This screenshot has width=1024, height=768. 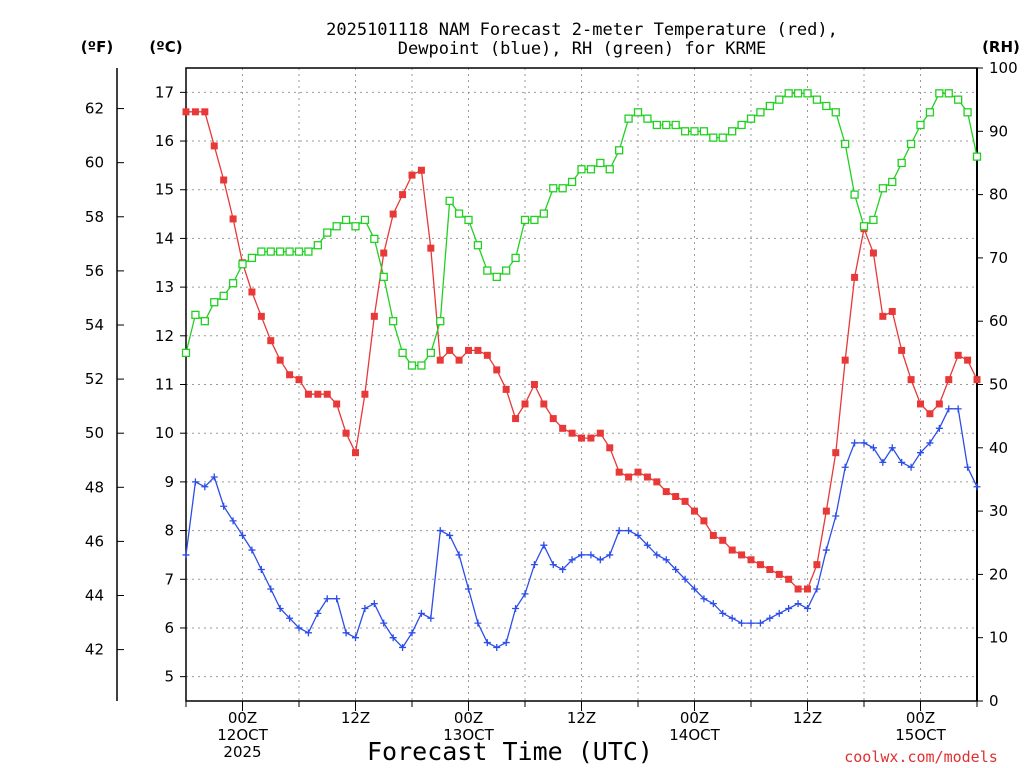 What do you see at coordinates (581, 718) in the screenshot?
I see `x-tick-label-3-0: 12Z` at bounding box center [581, 718].